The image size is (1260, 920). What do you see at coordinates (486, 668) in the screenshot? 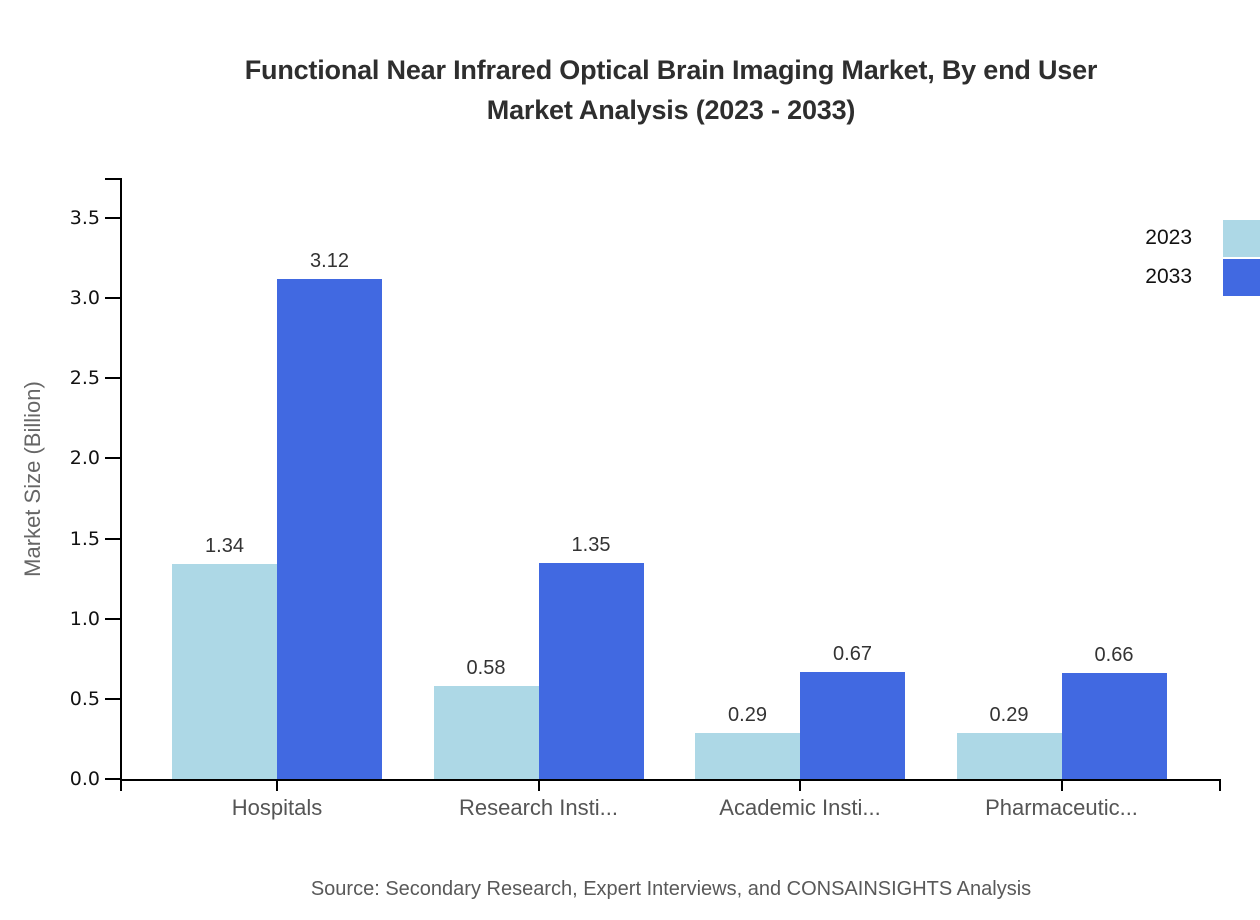
I see `bar-value-label: 0.58` at bounding box center [486, 668].